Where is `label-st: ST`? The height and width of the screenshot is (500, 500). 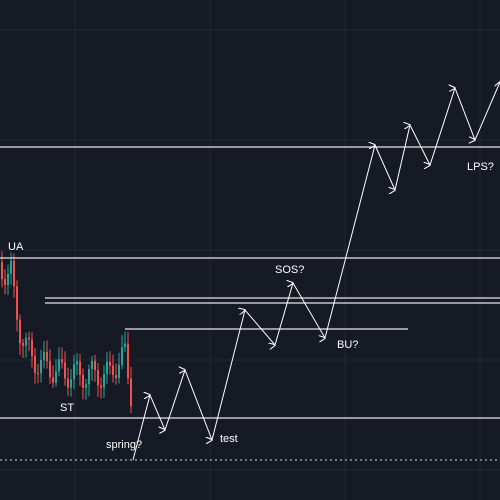
label-st: ST is located at coordinates (67, 408).